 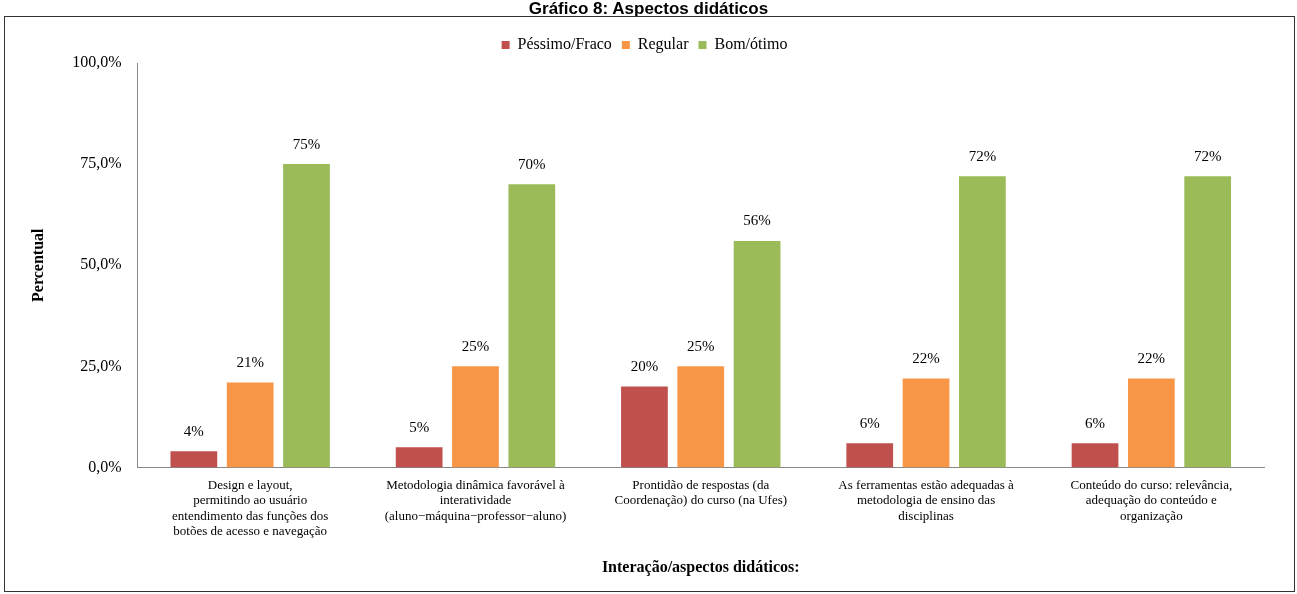 What do you see at coordinates (663, 44) in the screenshot?
I see `legend-label: Regular` at bounding box center [663, 44].